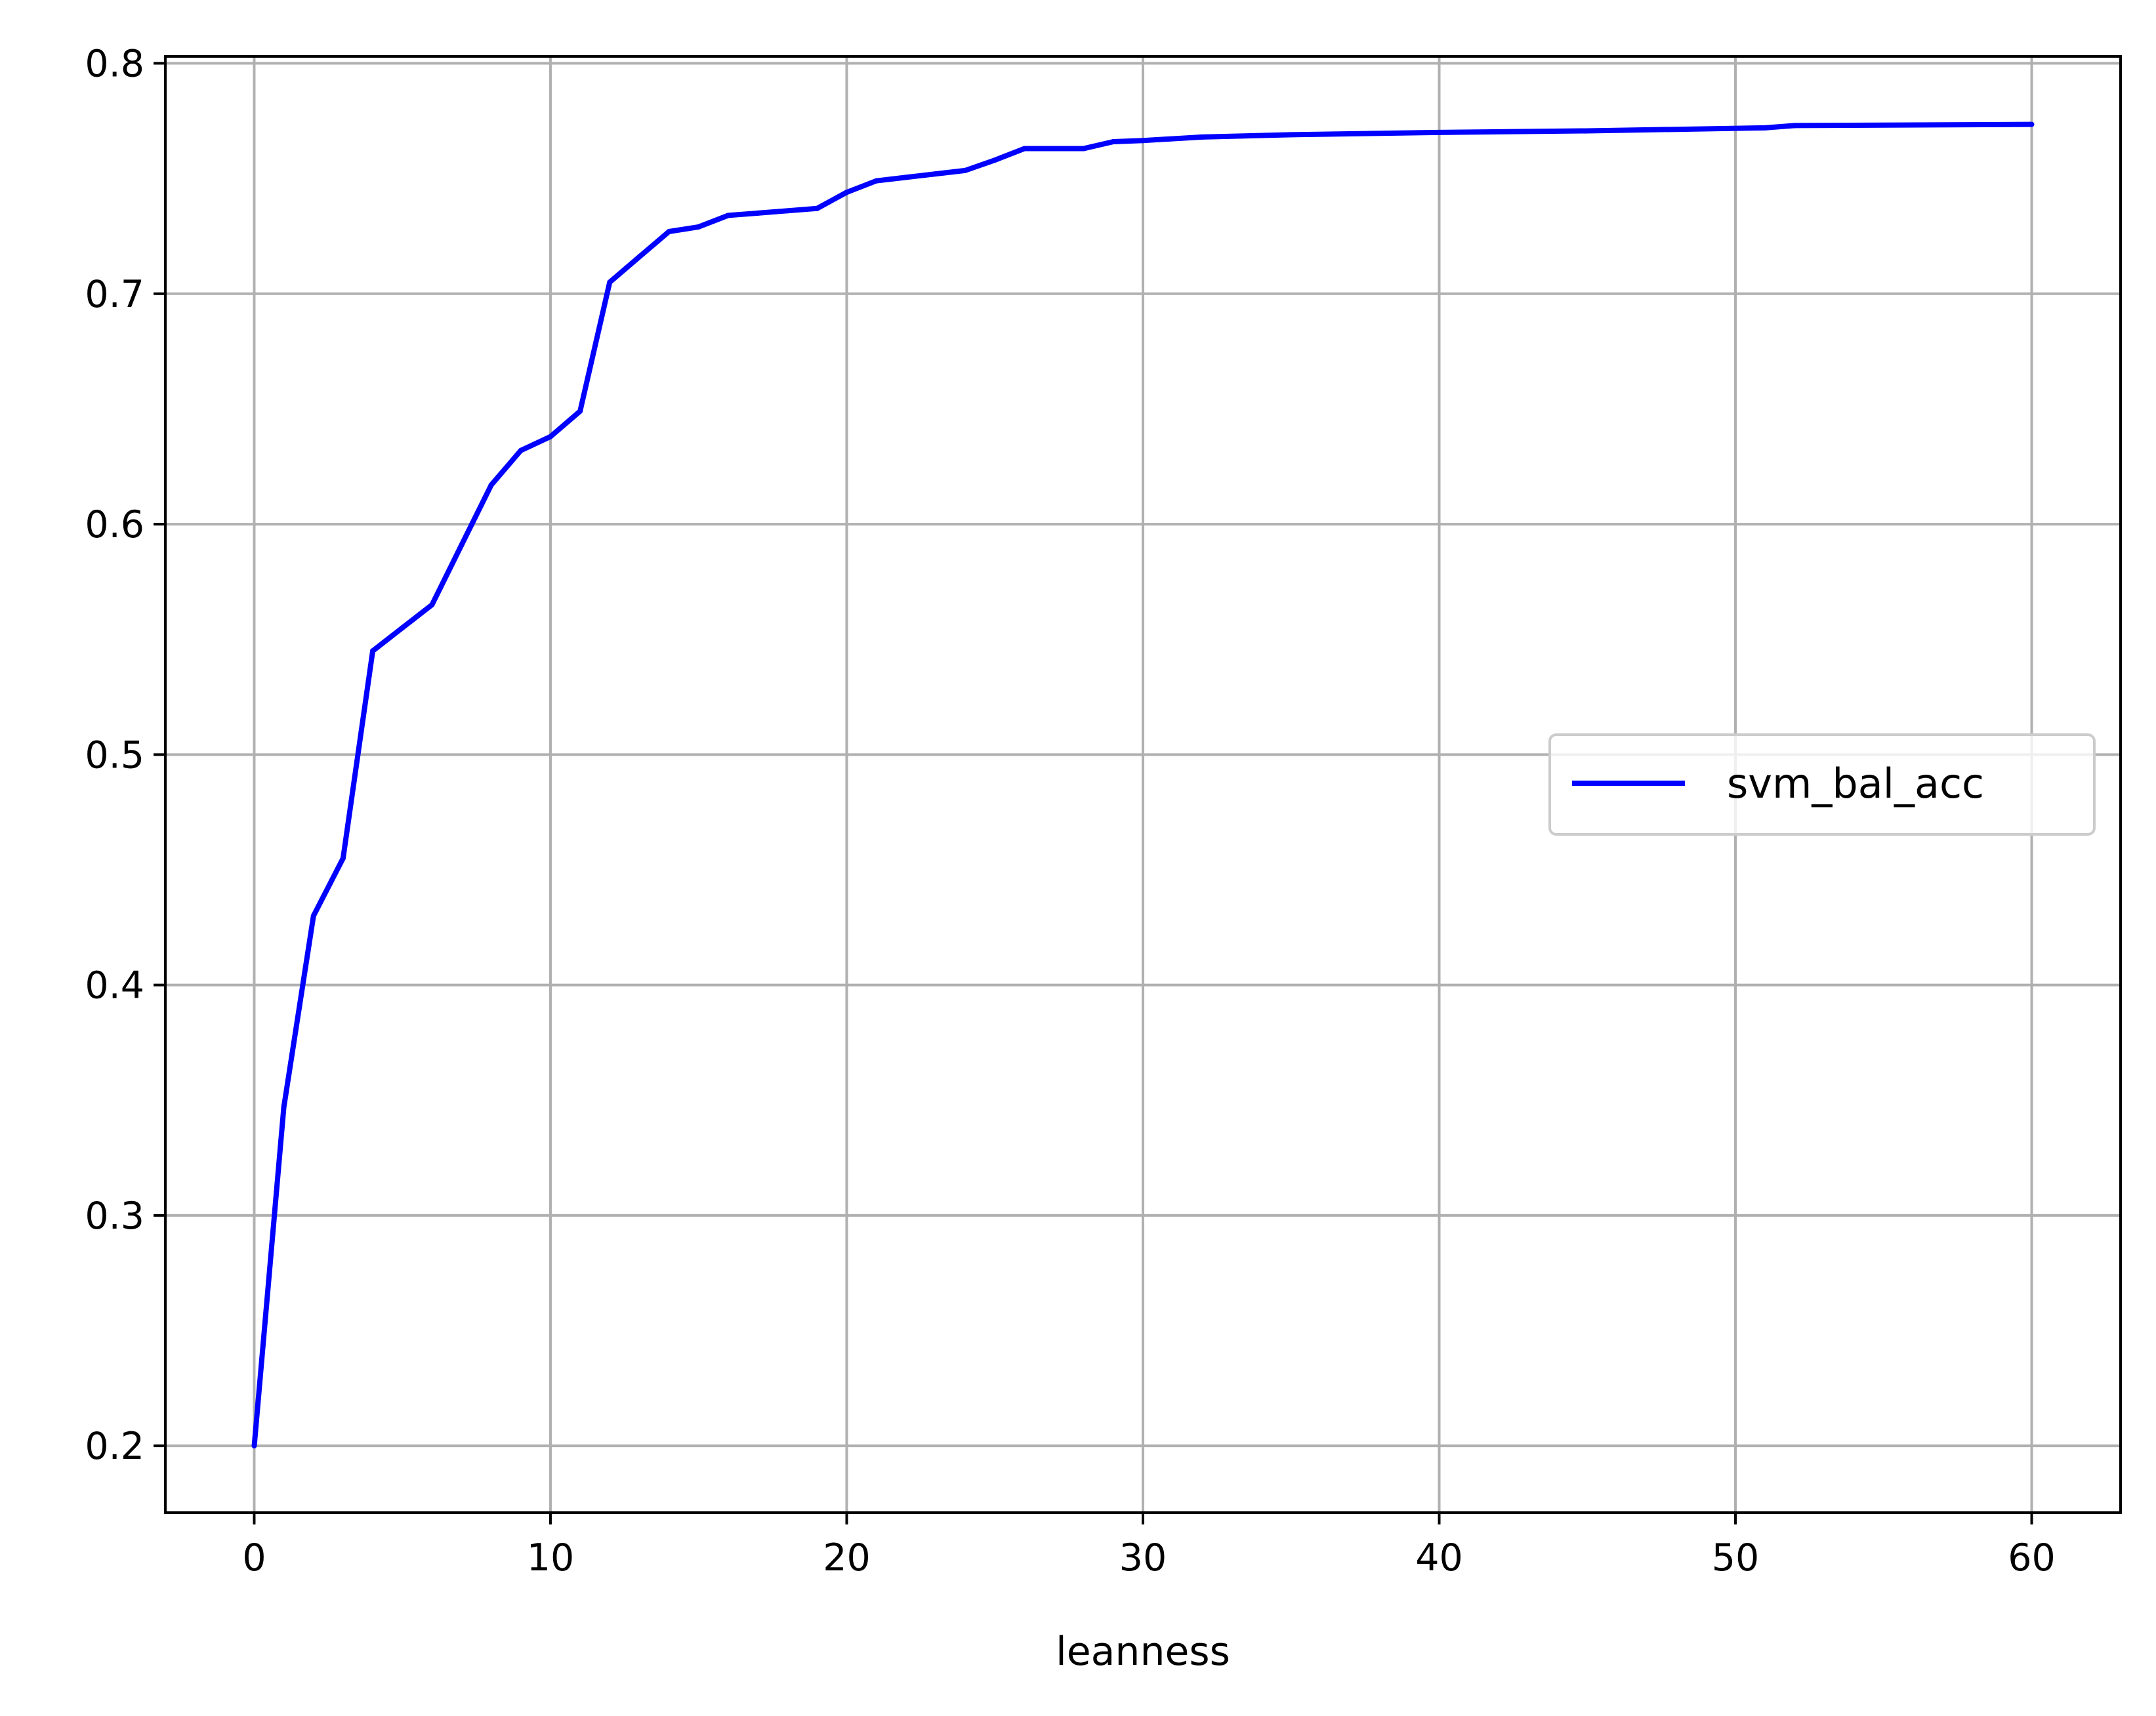 The image size is (2156, 1716). I want to click on x-tick-label: 40, so click(1439, 1558).